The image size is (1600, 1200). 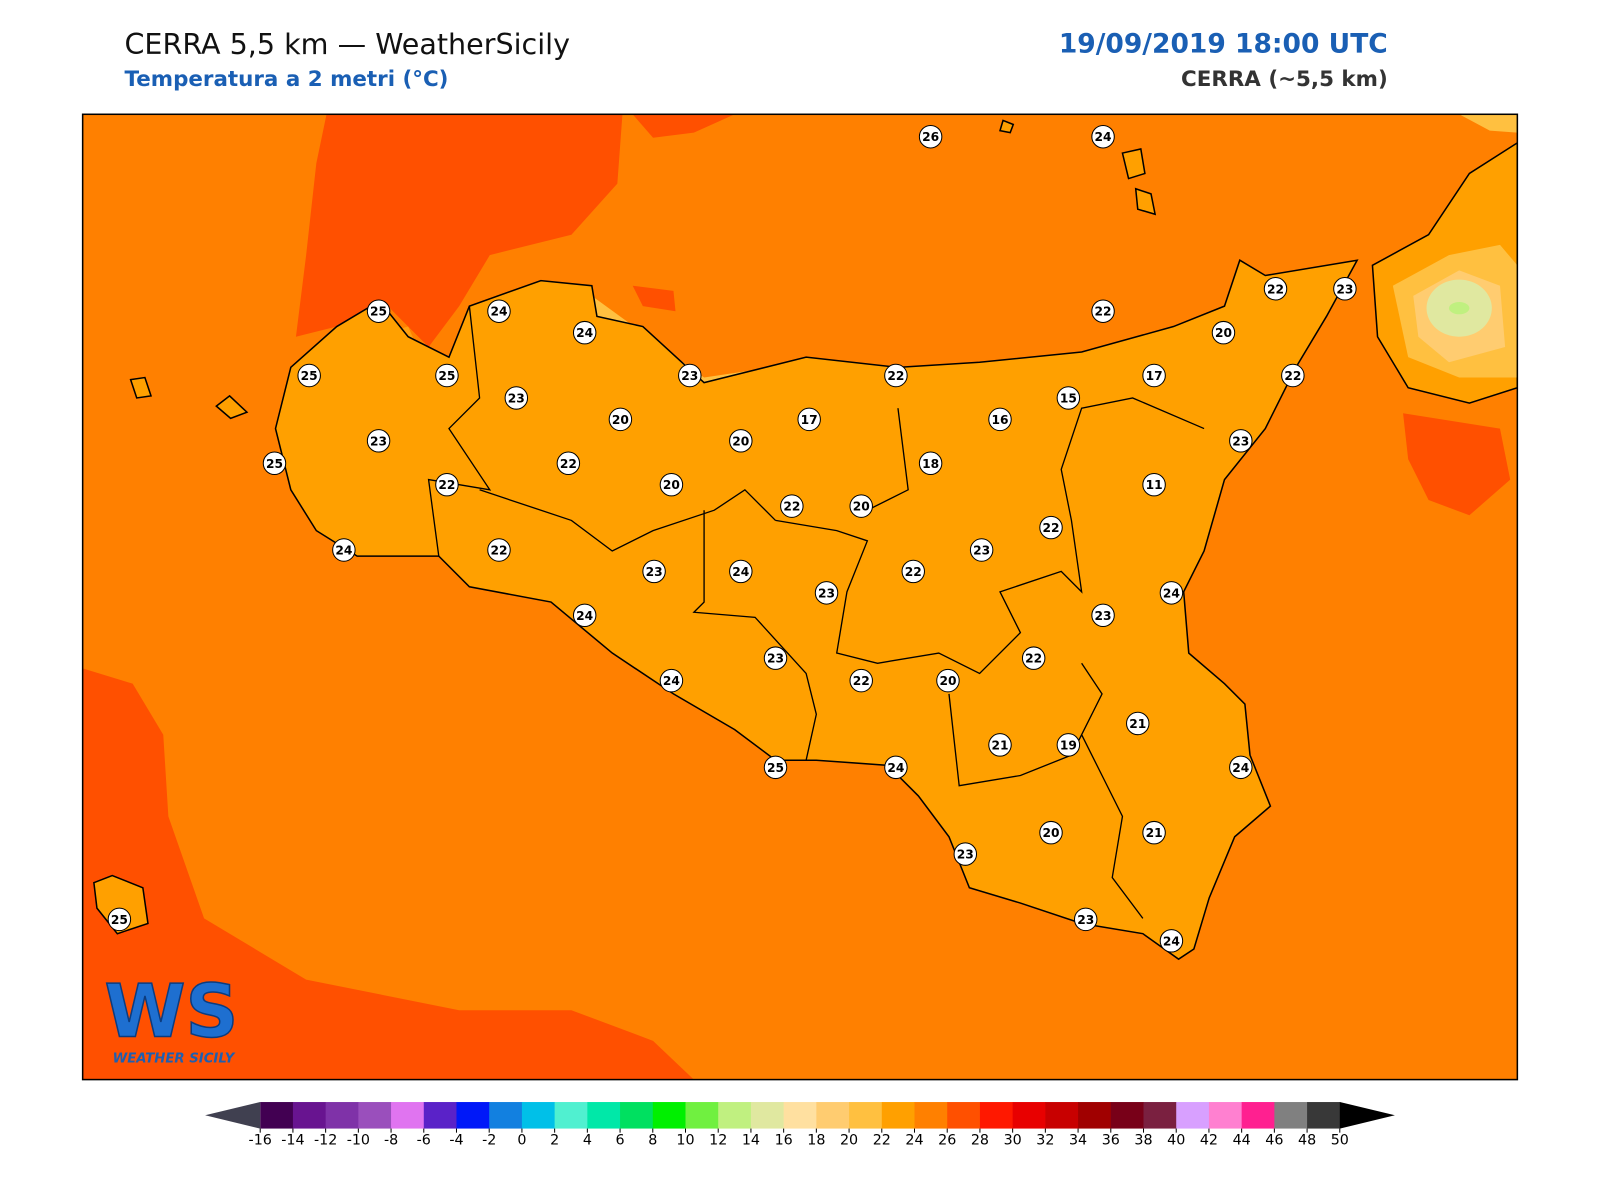 I want to click on station-marker: 16, so click(x=1000, y=419).